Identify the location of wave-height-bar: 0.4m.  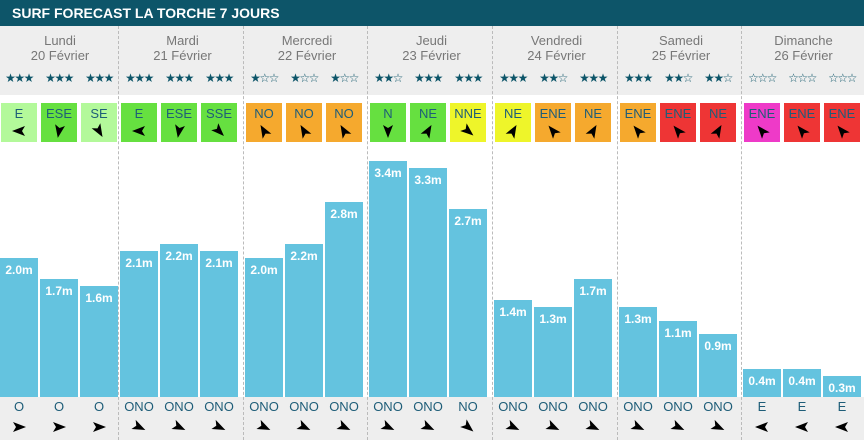
(762, 383).